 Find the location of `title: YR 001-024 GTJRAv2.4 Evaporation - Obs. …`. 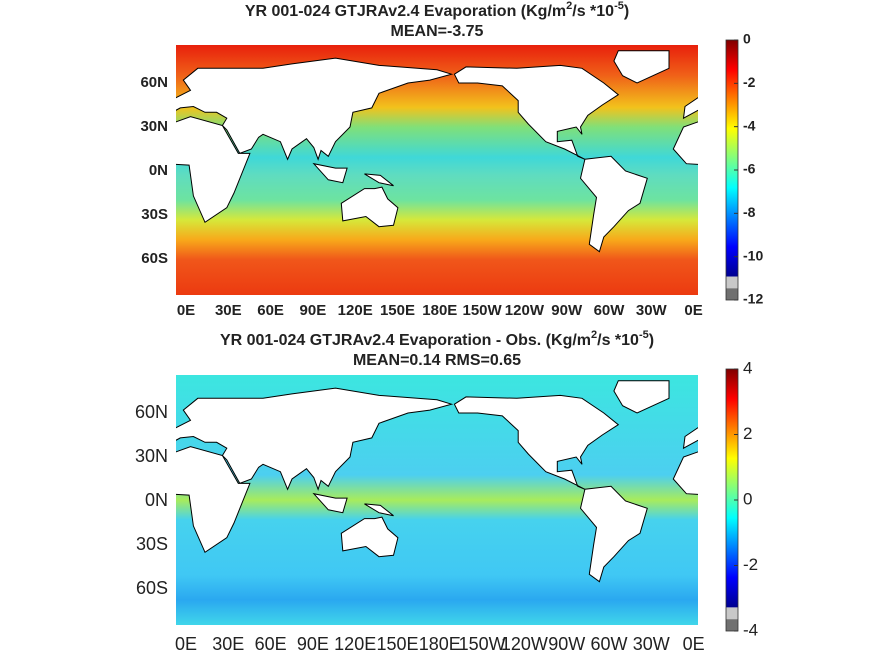

title: YR 001-024 GTJRAv2.4 Evaporation - Obs. … is located at coordinates (437, 339).